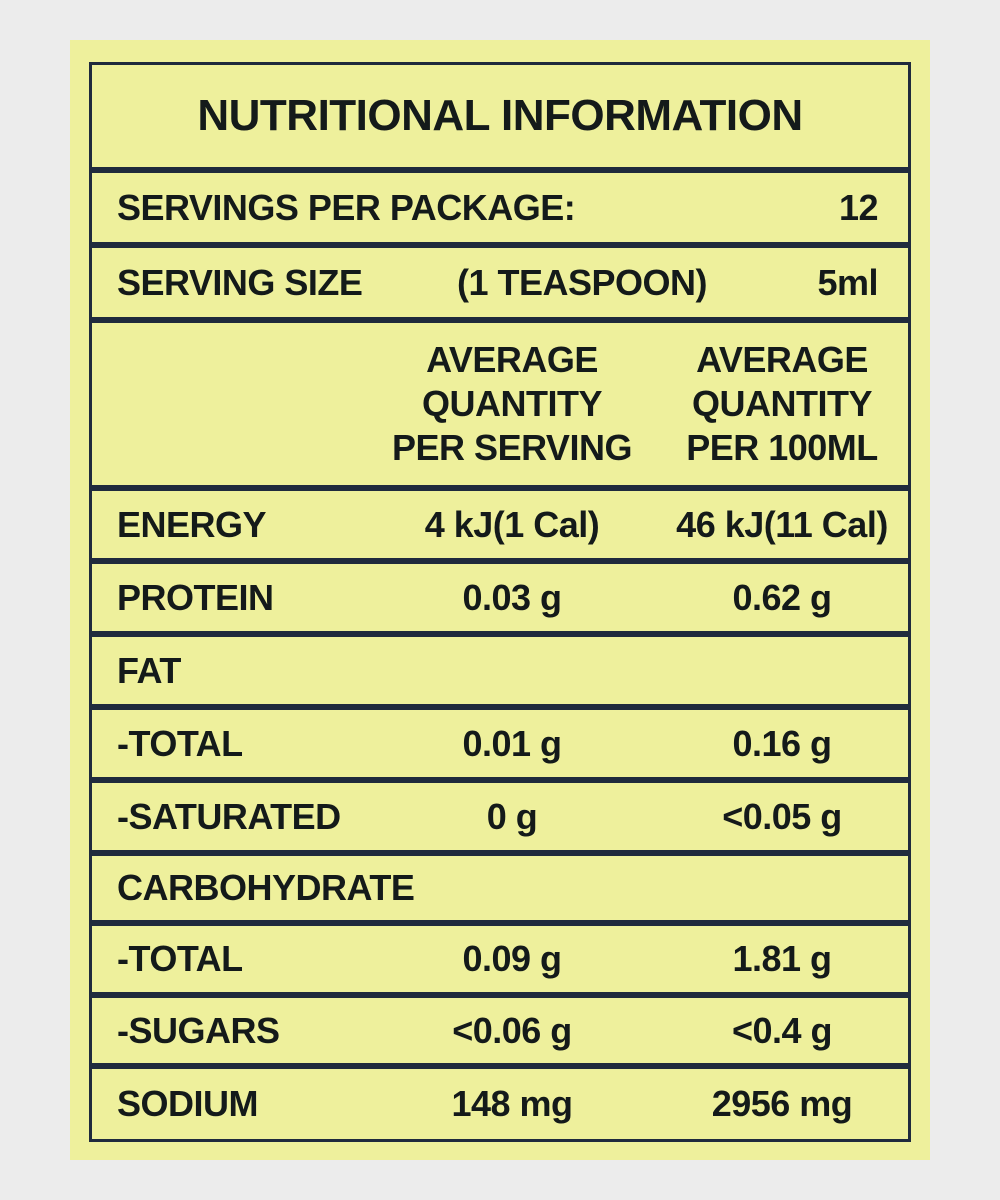 This screenshot has width=1000, height=1200. I want to click on title-row: NUTRITIONAL INFORMATION, so click(500, 119).